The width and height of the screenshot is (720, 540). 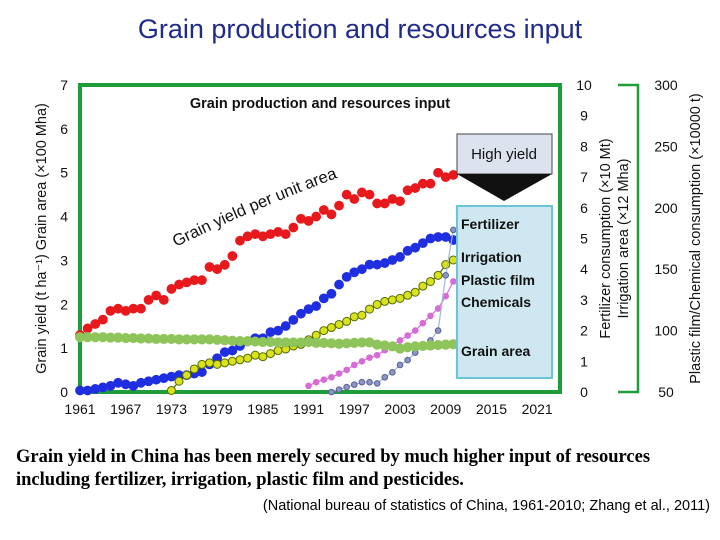 What do you see at coordinates (399, 409) in the screenshot?
I see `x-tick-label: 2003` at bounding box center [399, 409].